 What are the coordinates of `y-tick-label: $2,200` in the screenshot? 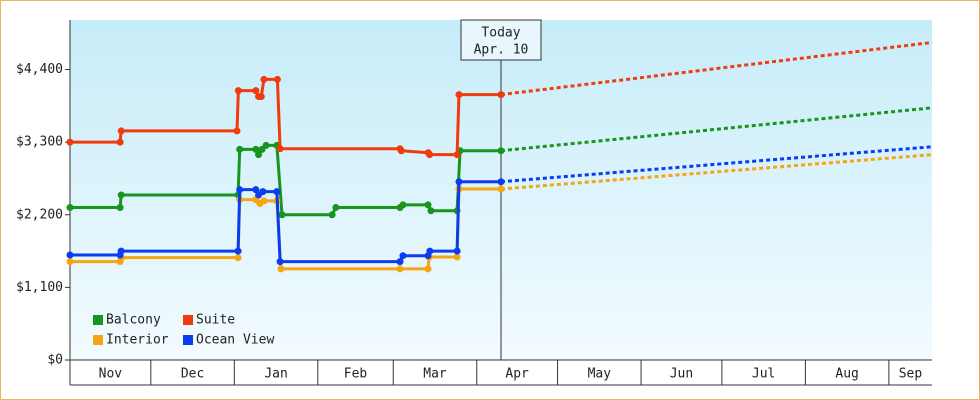 It's located at (39, 214).